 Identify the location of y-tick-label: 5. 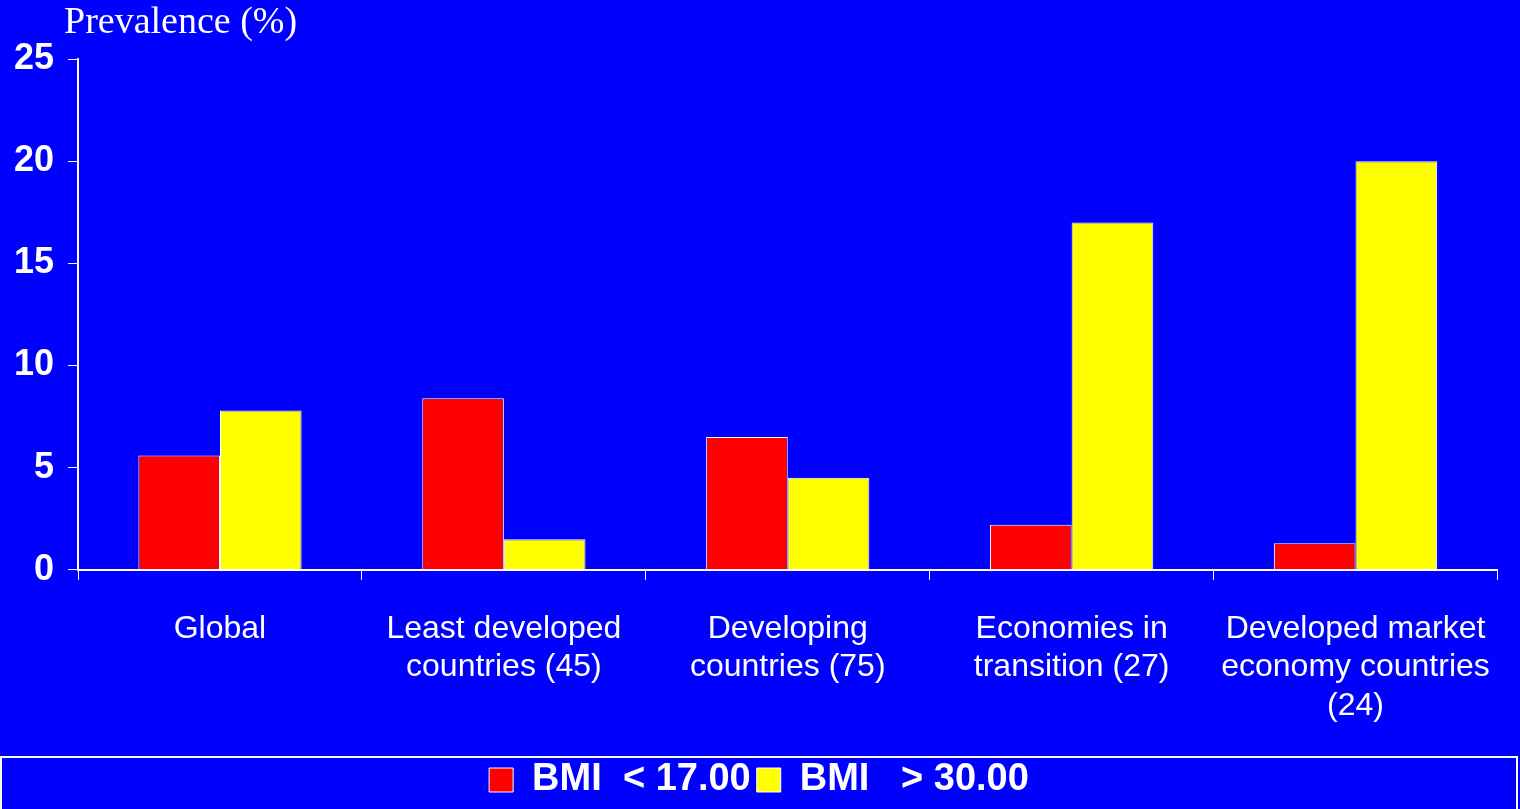
(44, 465).